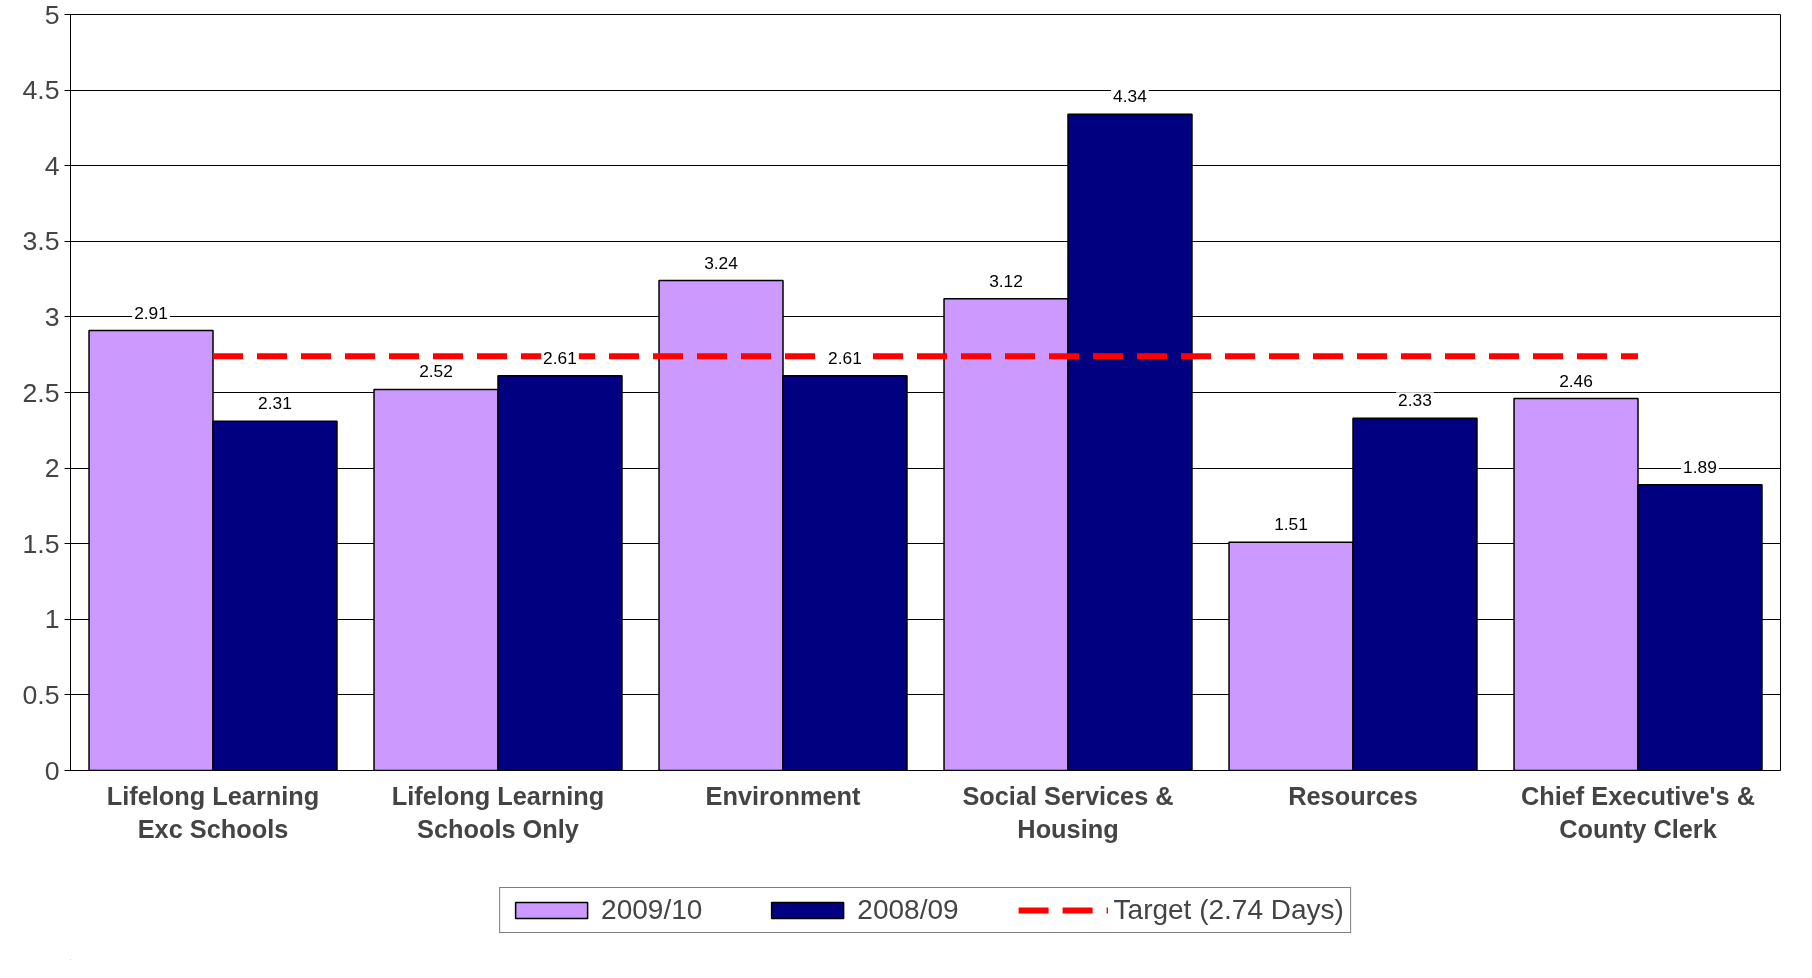  I want to click on y-tick-label: 4.5, so click(41, 90).